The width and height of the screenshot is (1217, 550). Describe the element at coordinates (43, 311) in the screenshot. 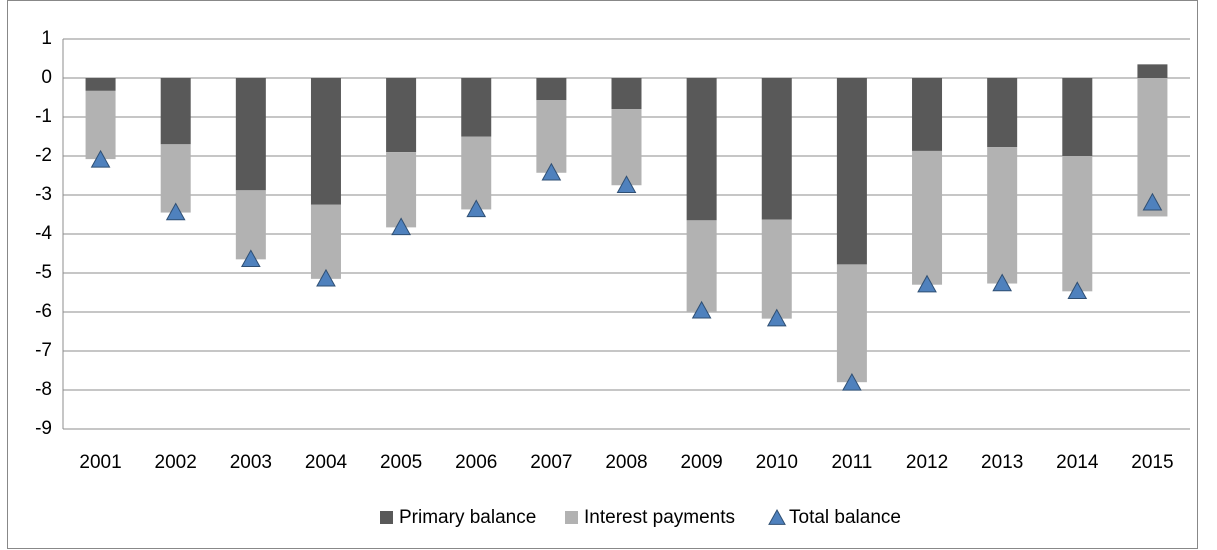

I see `y-tick-label: -6` at that location.